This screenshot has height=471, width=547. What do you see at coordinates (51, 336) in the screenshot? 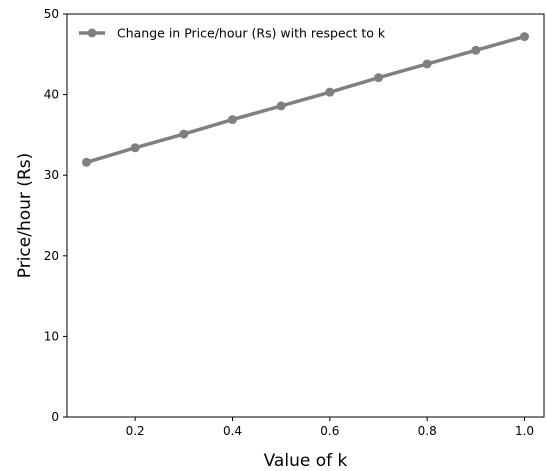
I see `y-tick-label: 10` at bounding box center [51, 336].